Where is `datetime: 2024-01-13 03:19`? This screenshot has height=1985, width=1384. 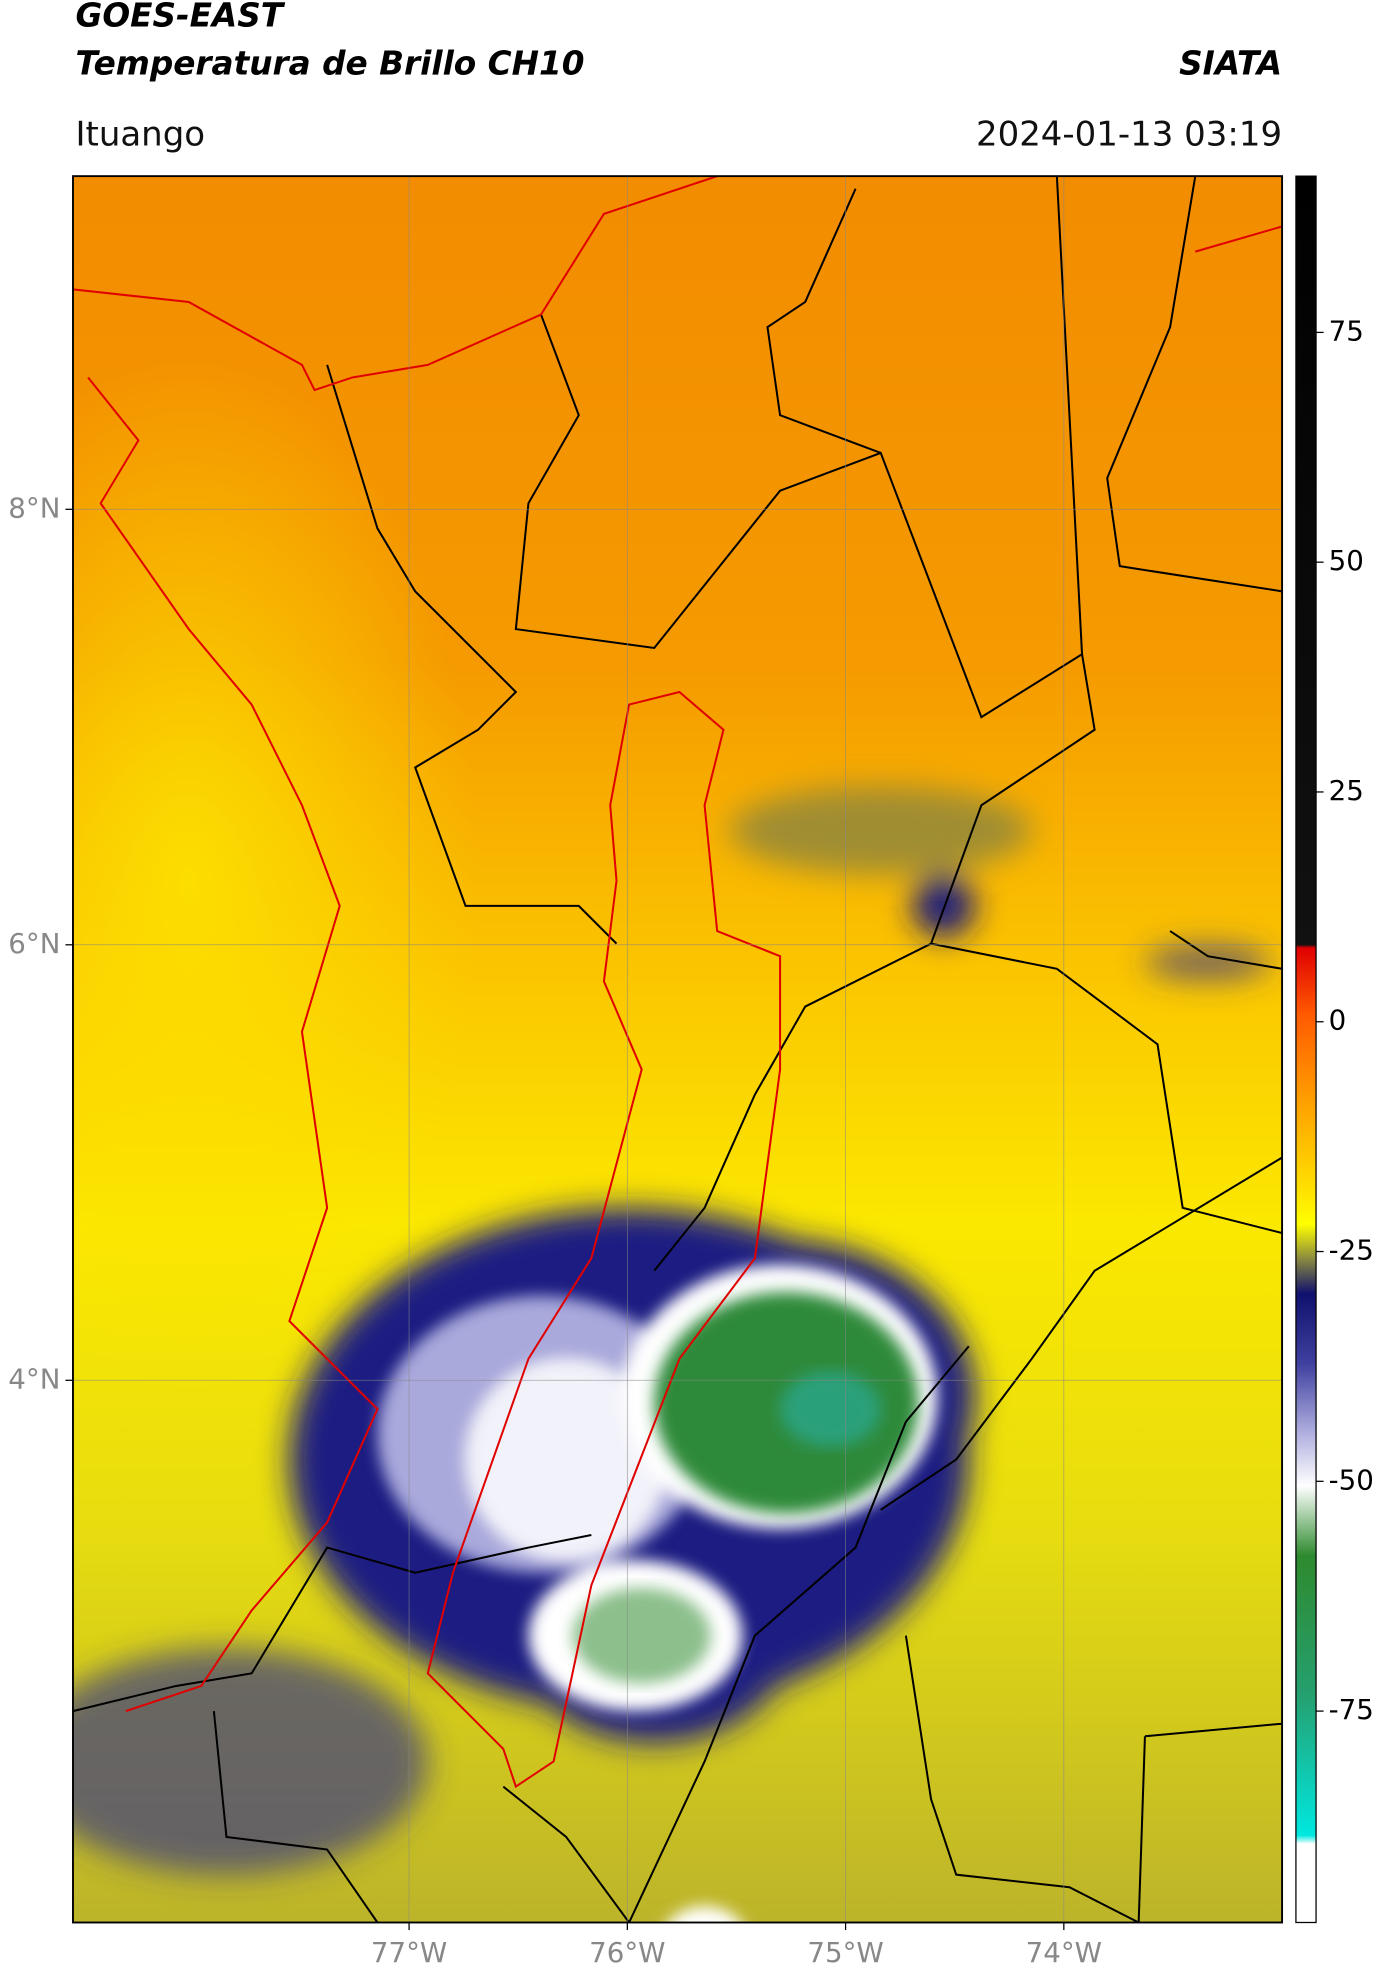
datetime: 2024-01-13 03:19 is located at coordinates (1129, 134).